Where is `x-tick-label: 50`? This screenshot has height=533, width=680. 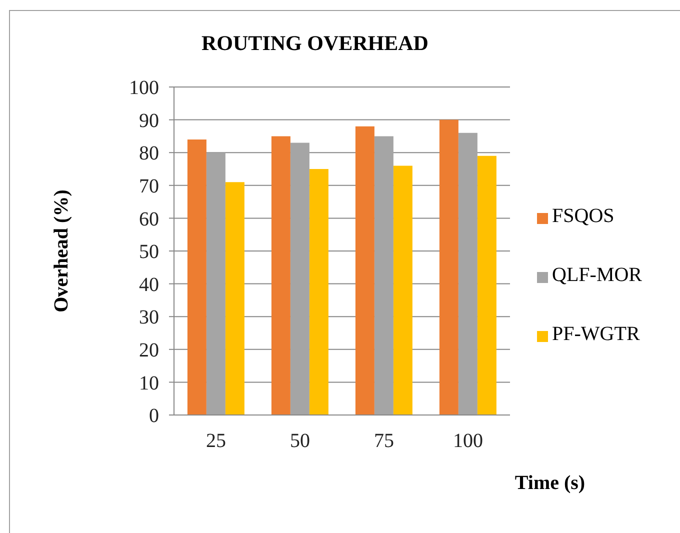 x-tick-label: 50 is located at coordinates (300, 441).